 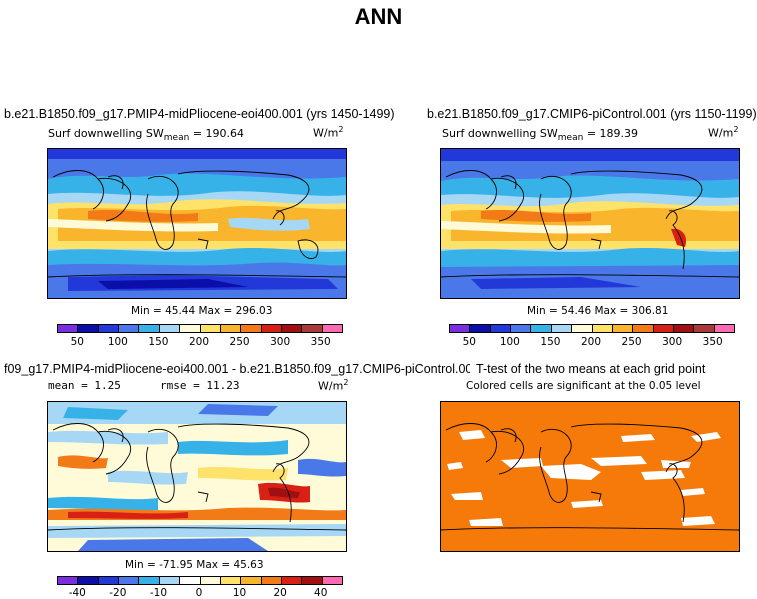 What do you see at coordinates (570, 138) in the screenshot?
I see `panel2-stat-label: mean` at bounding box center [570, 138].